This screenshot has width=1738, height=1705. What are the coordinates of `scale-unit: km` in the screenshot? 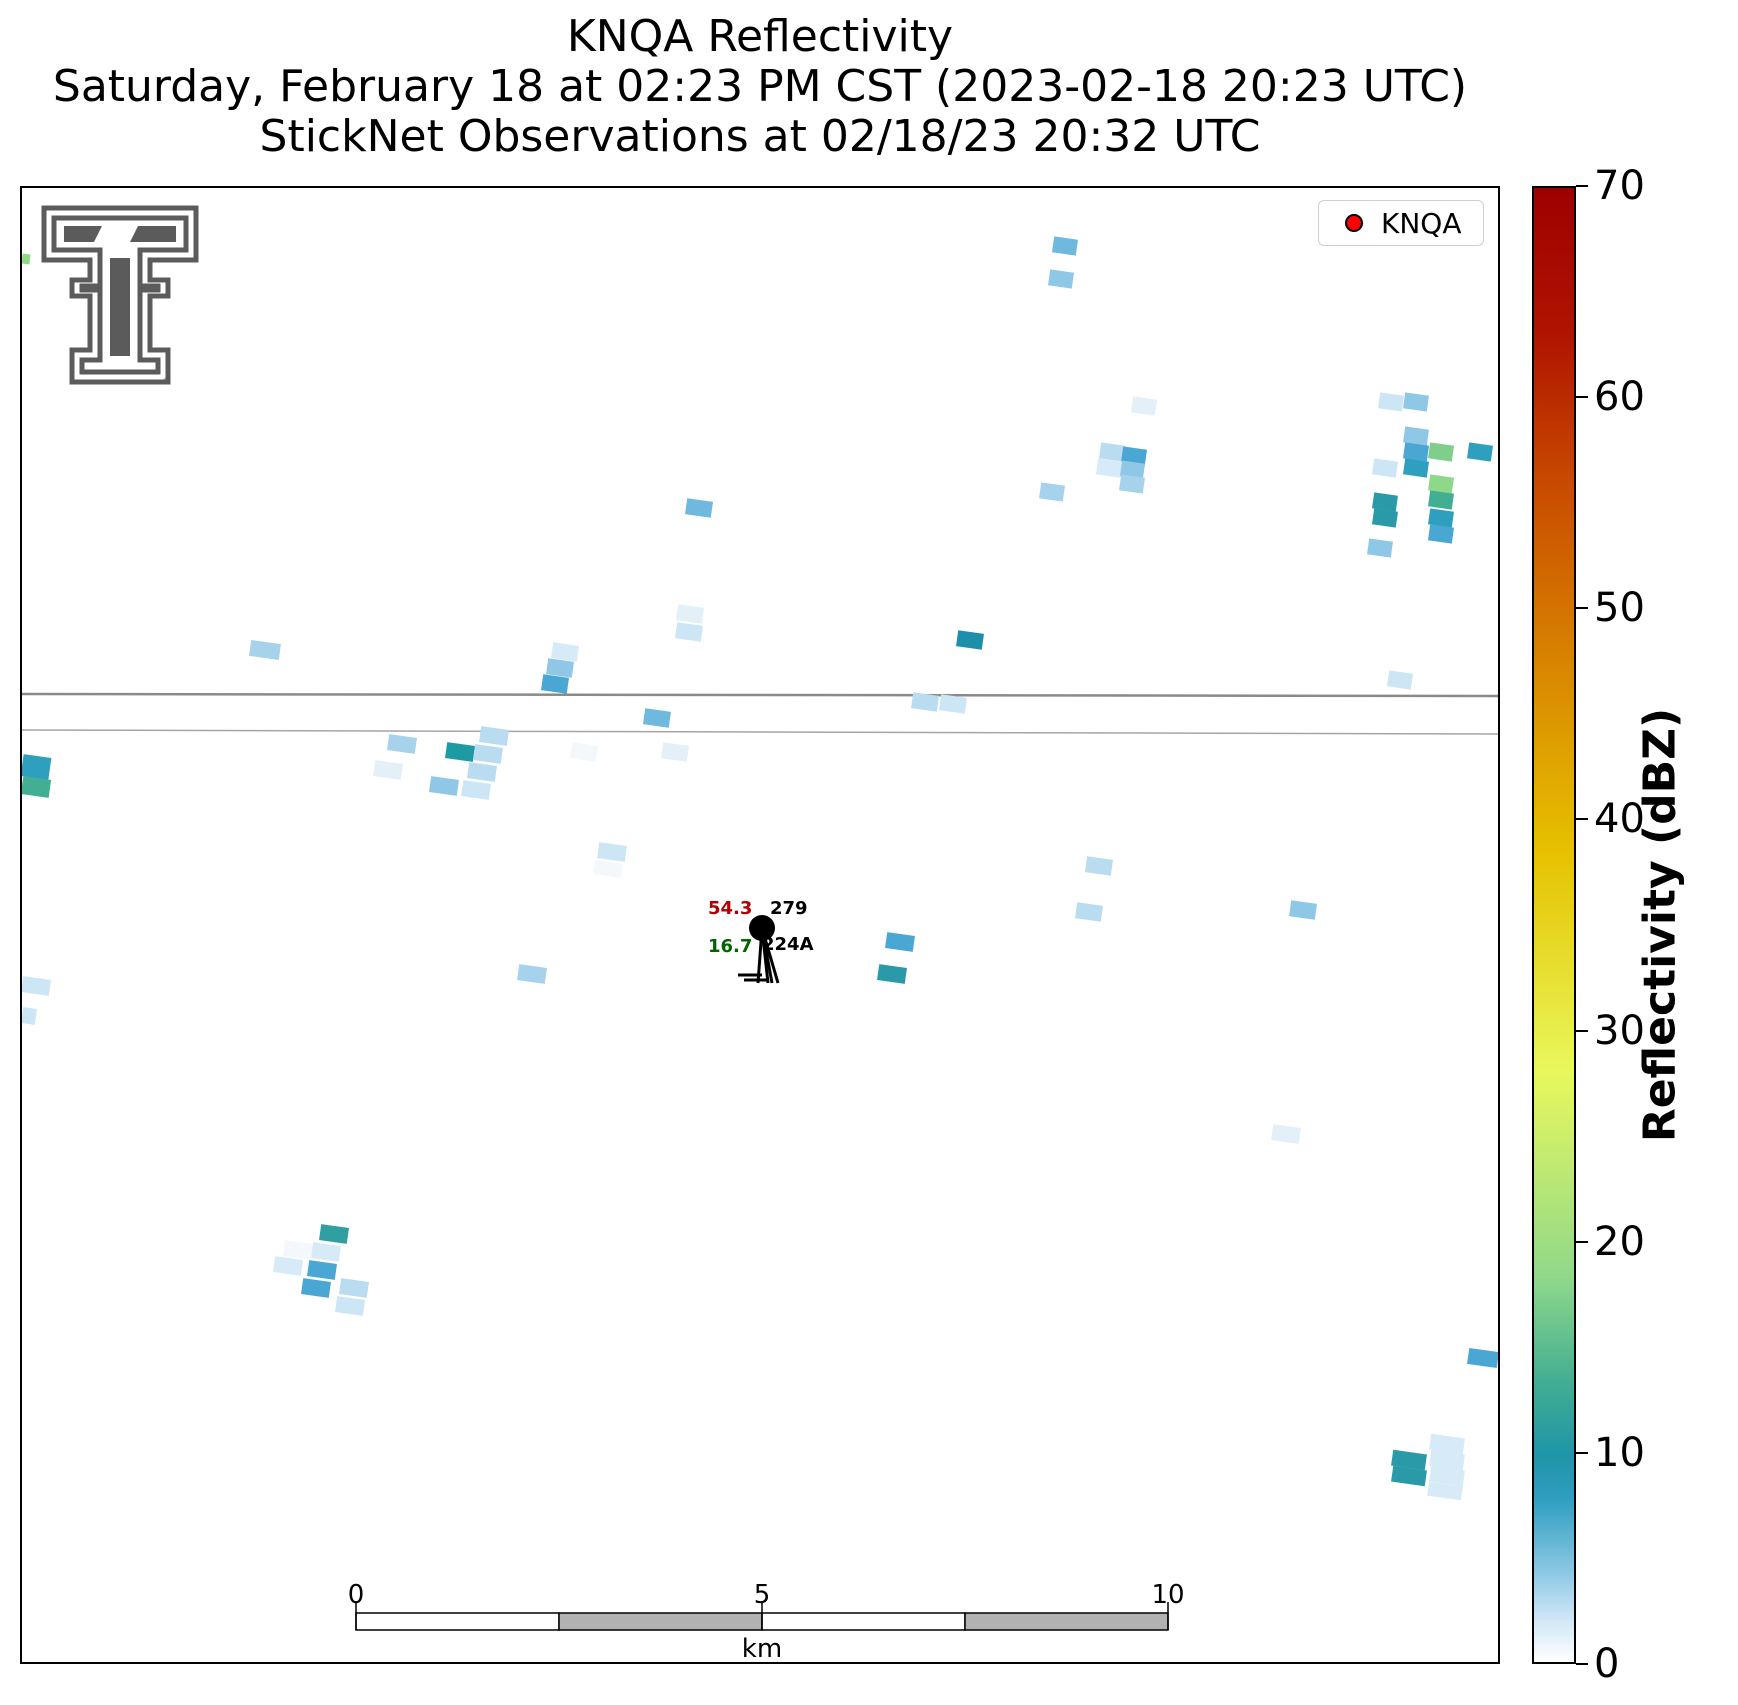 It's located at (762, 1649).